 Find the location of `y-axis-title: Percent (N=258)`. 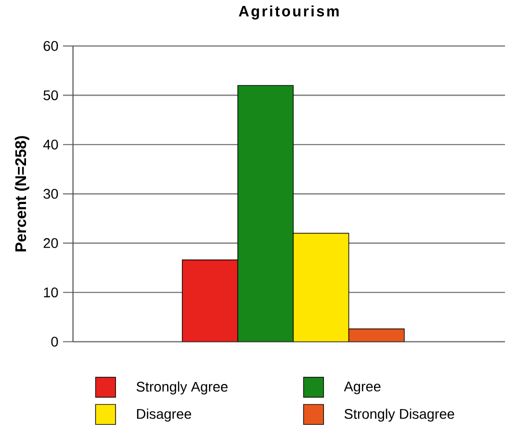

y-axis-title: Percent (N=258) is located at coordinates (22, 194).